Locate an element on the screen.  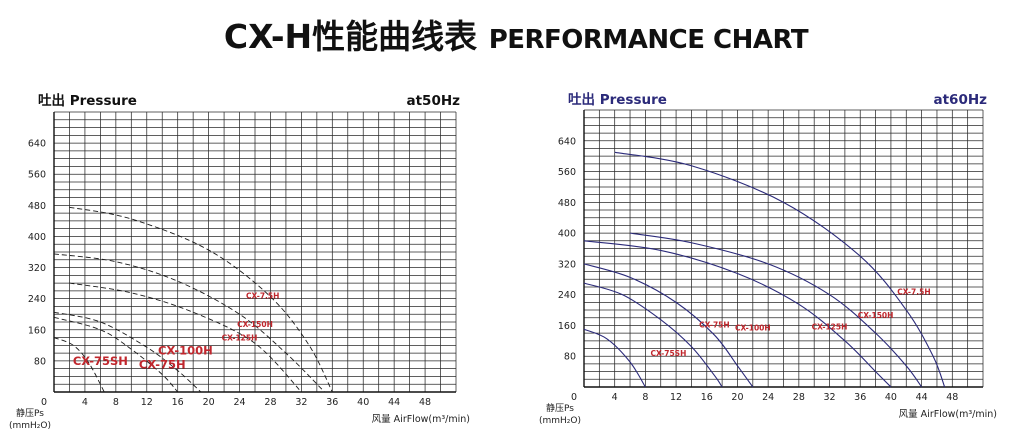
frequency-label: at50Hz is located at coordinates (433, 101).